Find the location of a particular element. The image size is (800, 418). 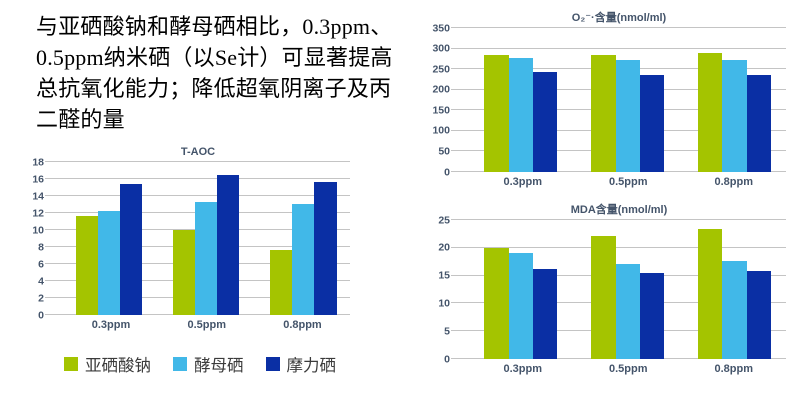

y-axis-tick-label: 350 is located at coordinates (441, 27).